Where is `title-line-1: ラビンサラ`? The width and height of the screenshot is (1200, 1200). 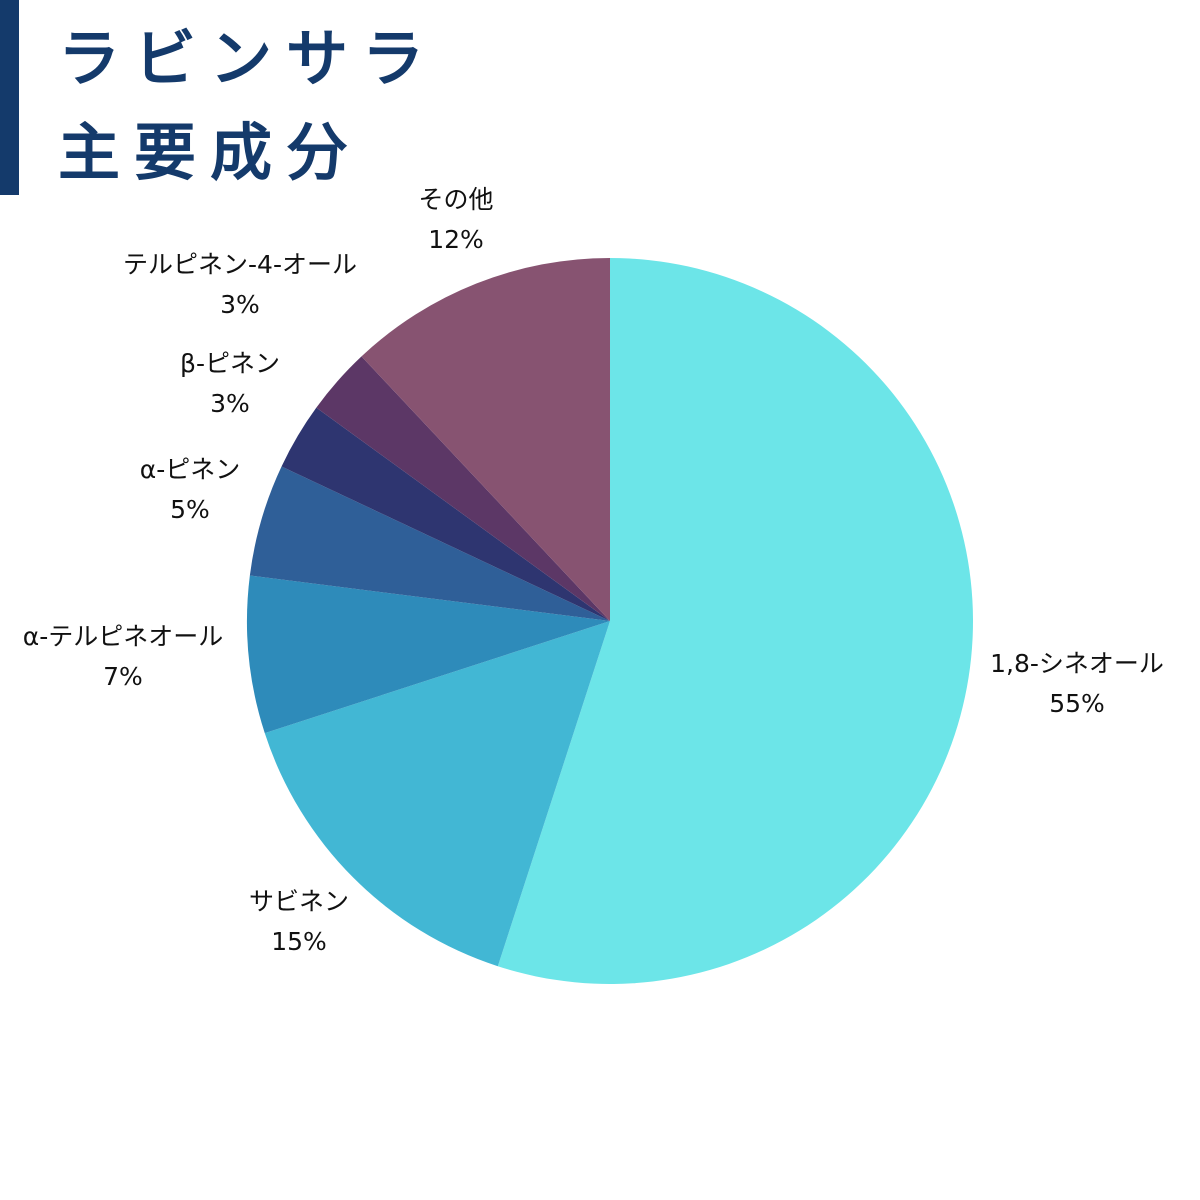
title-line-1: ラビンサラ is located at coordinates (248, 58).